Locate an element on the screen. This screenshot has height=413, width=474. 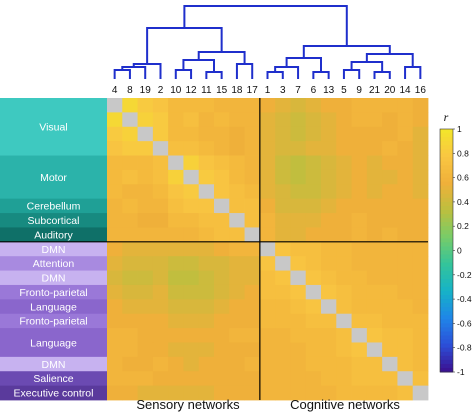
heatmap-cell-r15-c1 is located at coordinates (130, 321).